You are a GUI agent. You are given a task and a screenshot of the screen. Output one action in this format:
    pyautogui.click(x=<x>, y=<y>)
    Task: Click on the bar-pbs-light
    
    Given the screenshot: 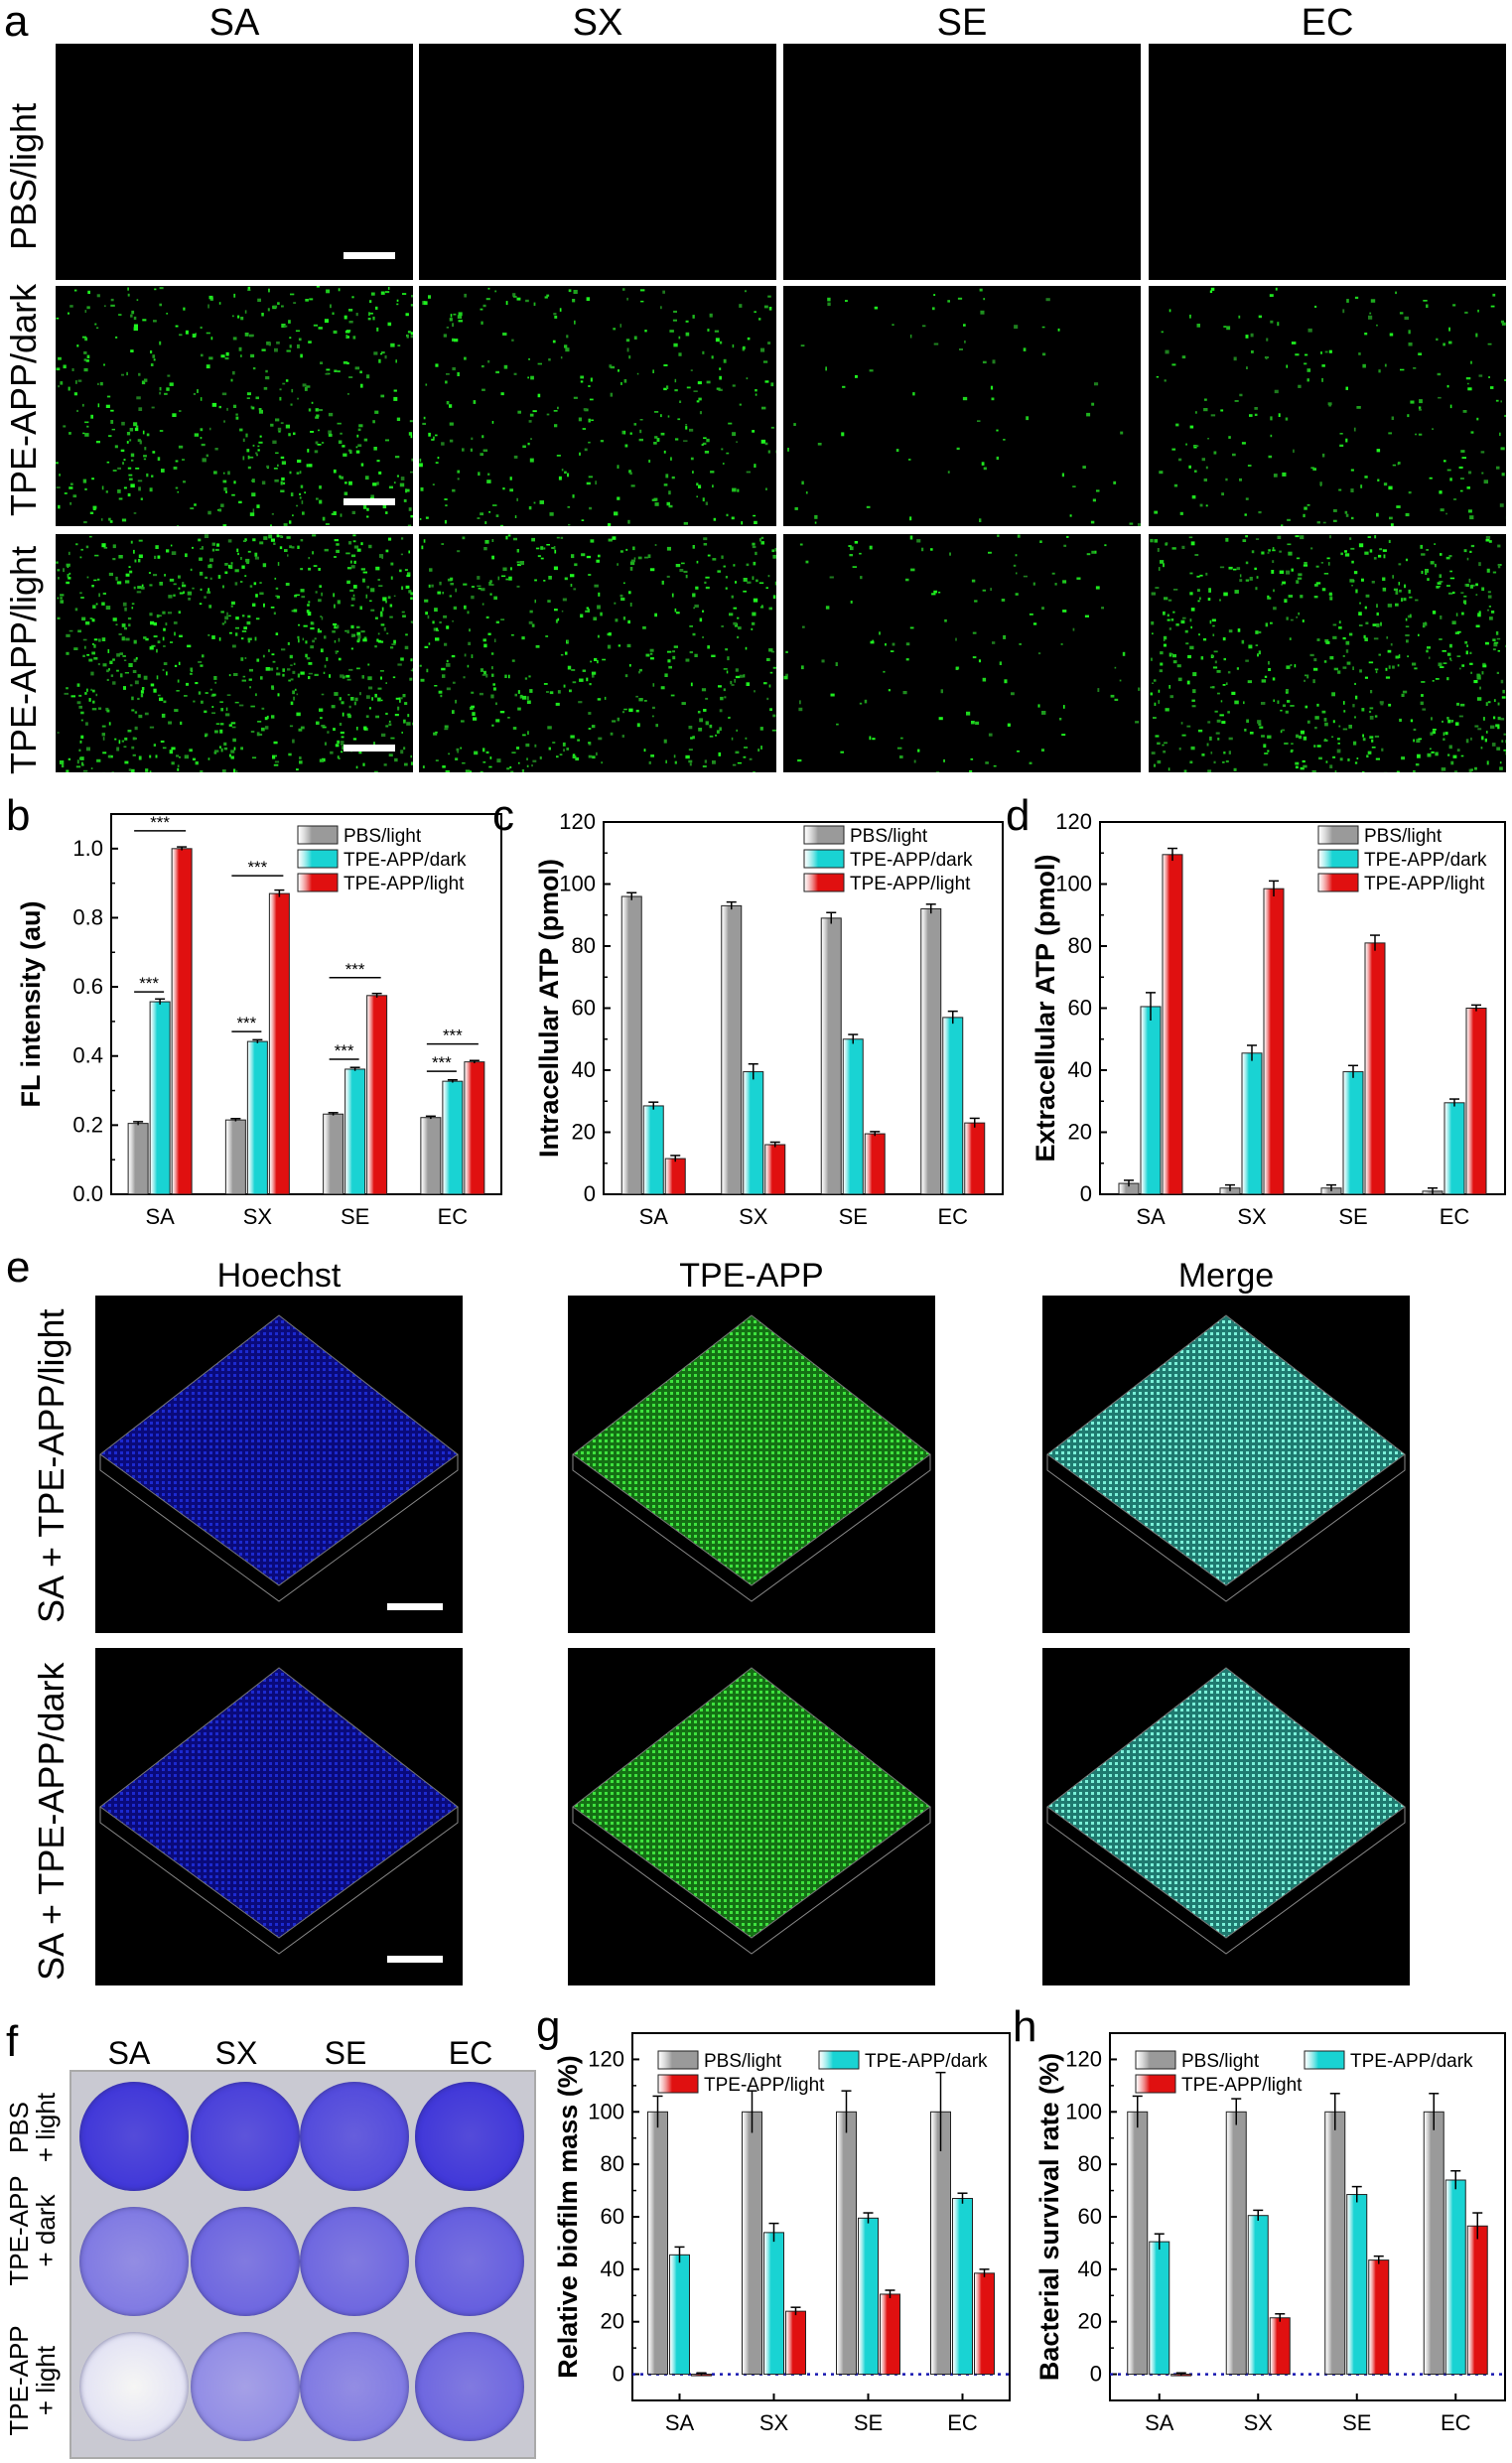 What is the action you would take?
    pyautogui.click(x=831, y=1056)
    